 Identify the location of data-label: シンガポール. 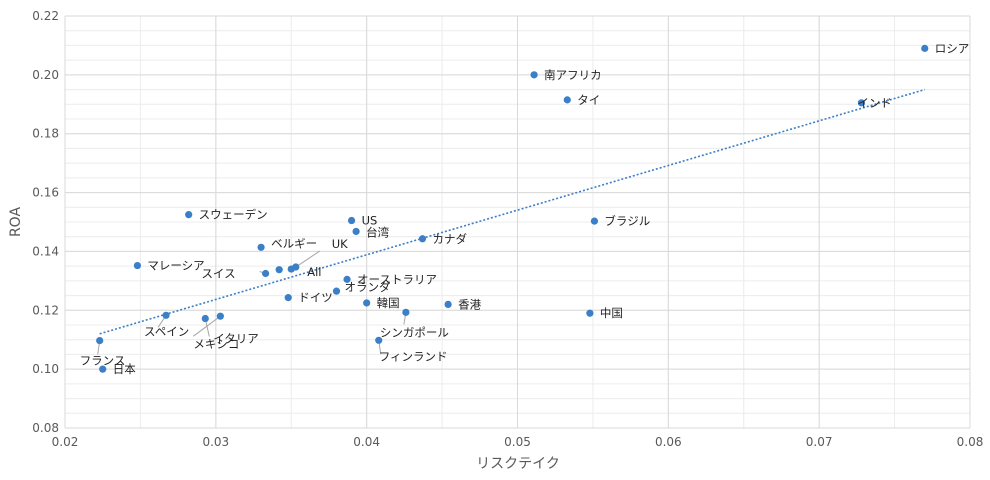
(414, 332).